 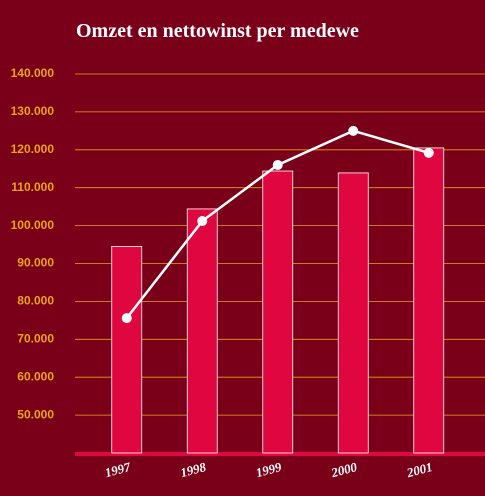 I want to click on y-tick-label: 80.000, so click(x=35, y=301).